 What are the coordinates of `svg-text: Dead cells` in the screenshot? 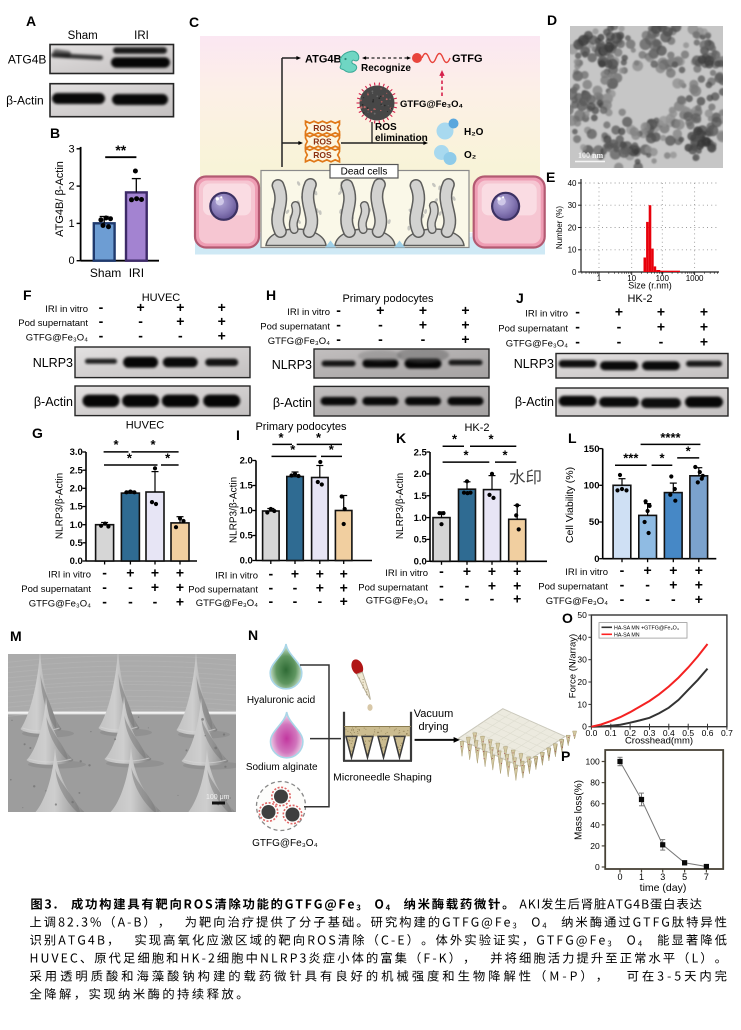 It's located at (364, 172).